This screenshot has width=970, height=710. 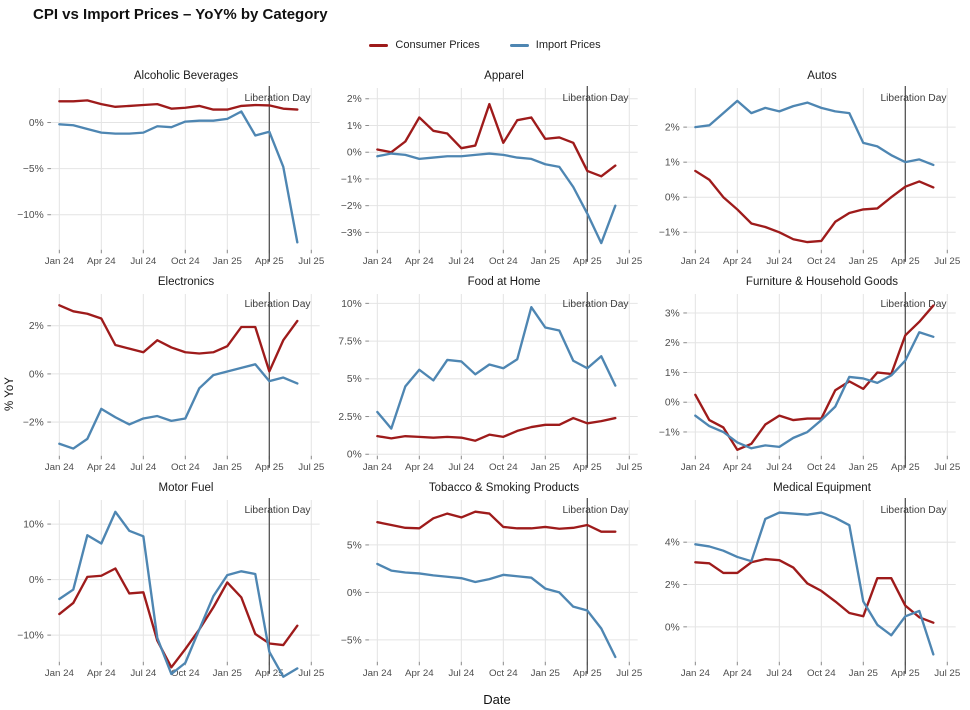 What do you see at coordinates (555, 45) in the screenshot?
I see `legend-item-import-prices: Import Prices` at bounding box center [555, 45].